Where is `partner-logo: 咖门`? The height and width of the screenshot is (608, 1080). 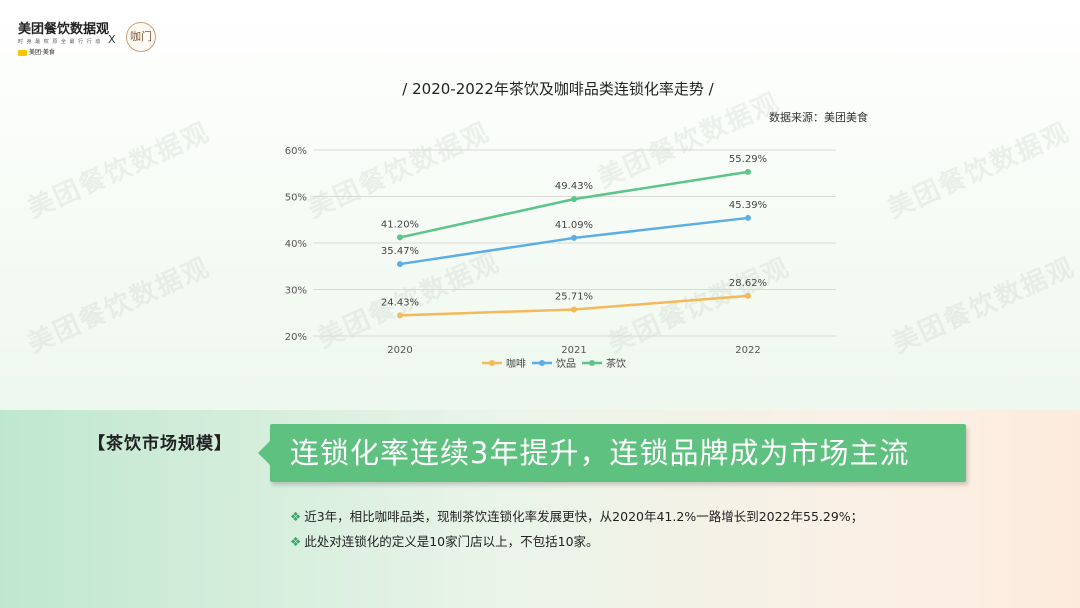
partner-logo: 咖门 is located at coordinates (141, 37).